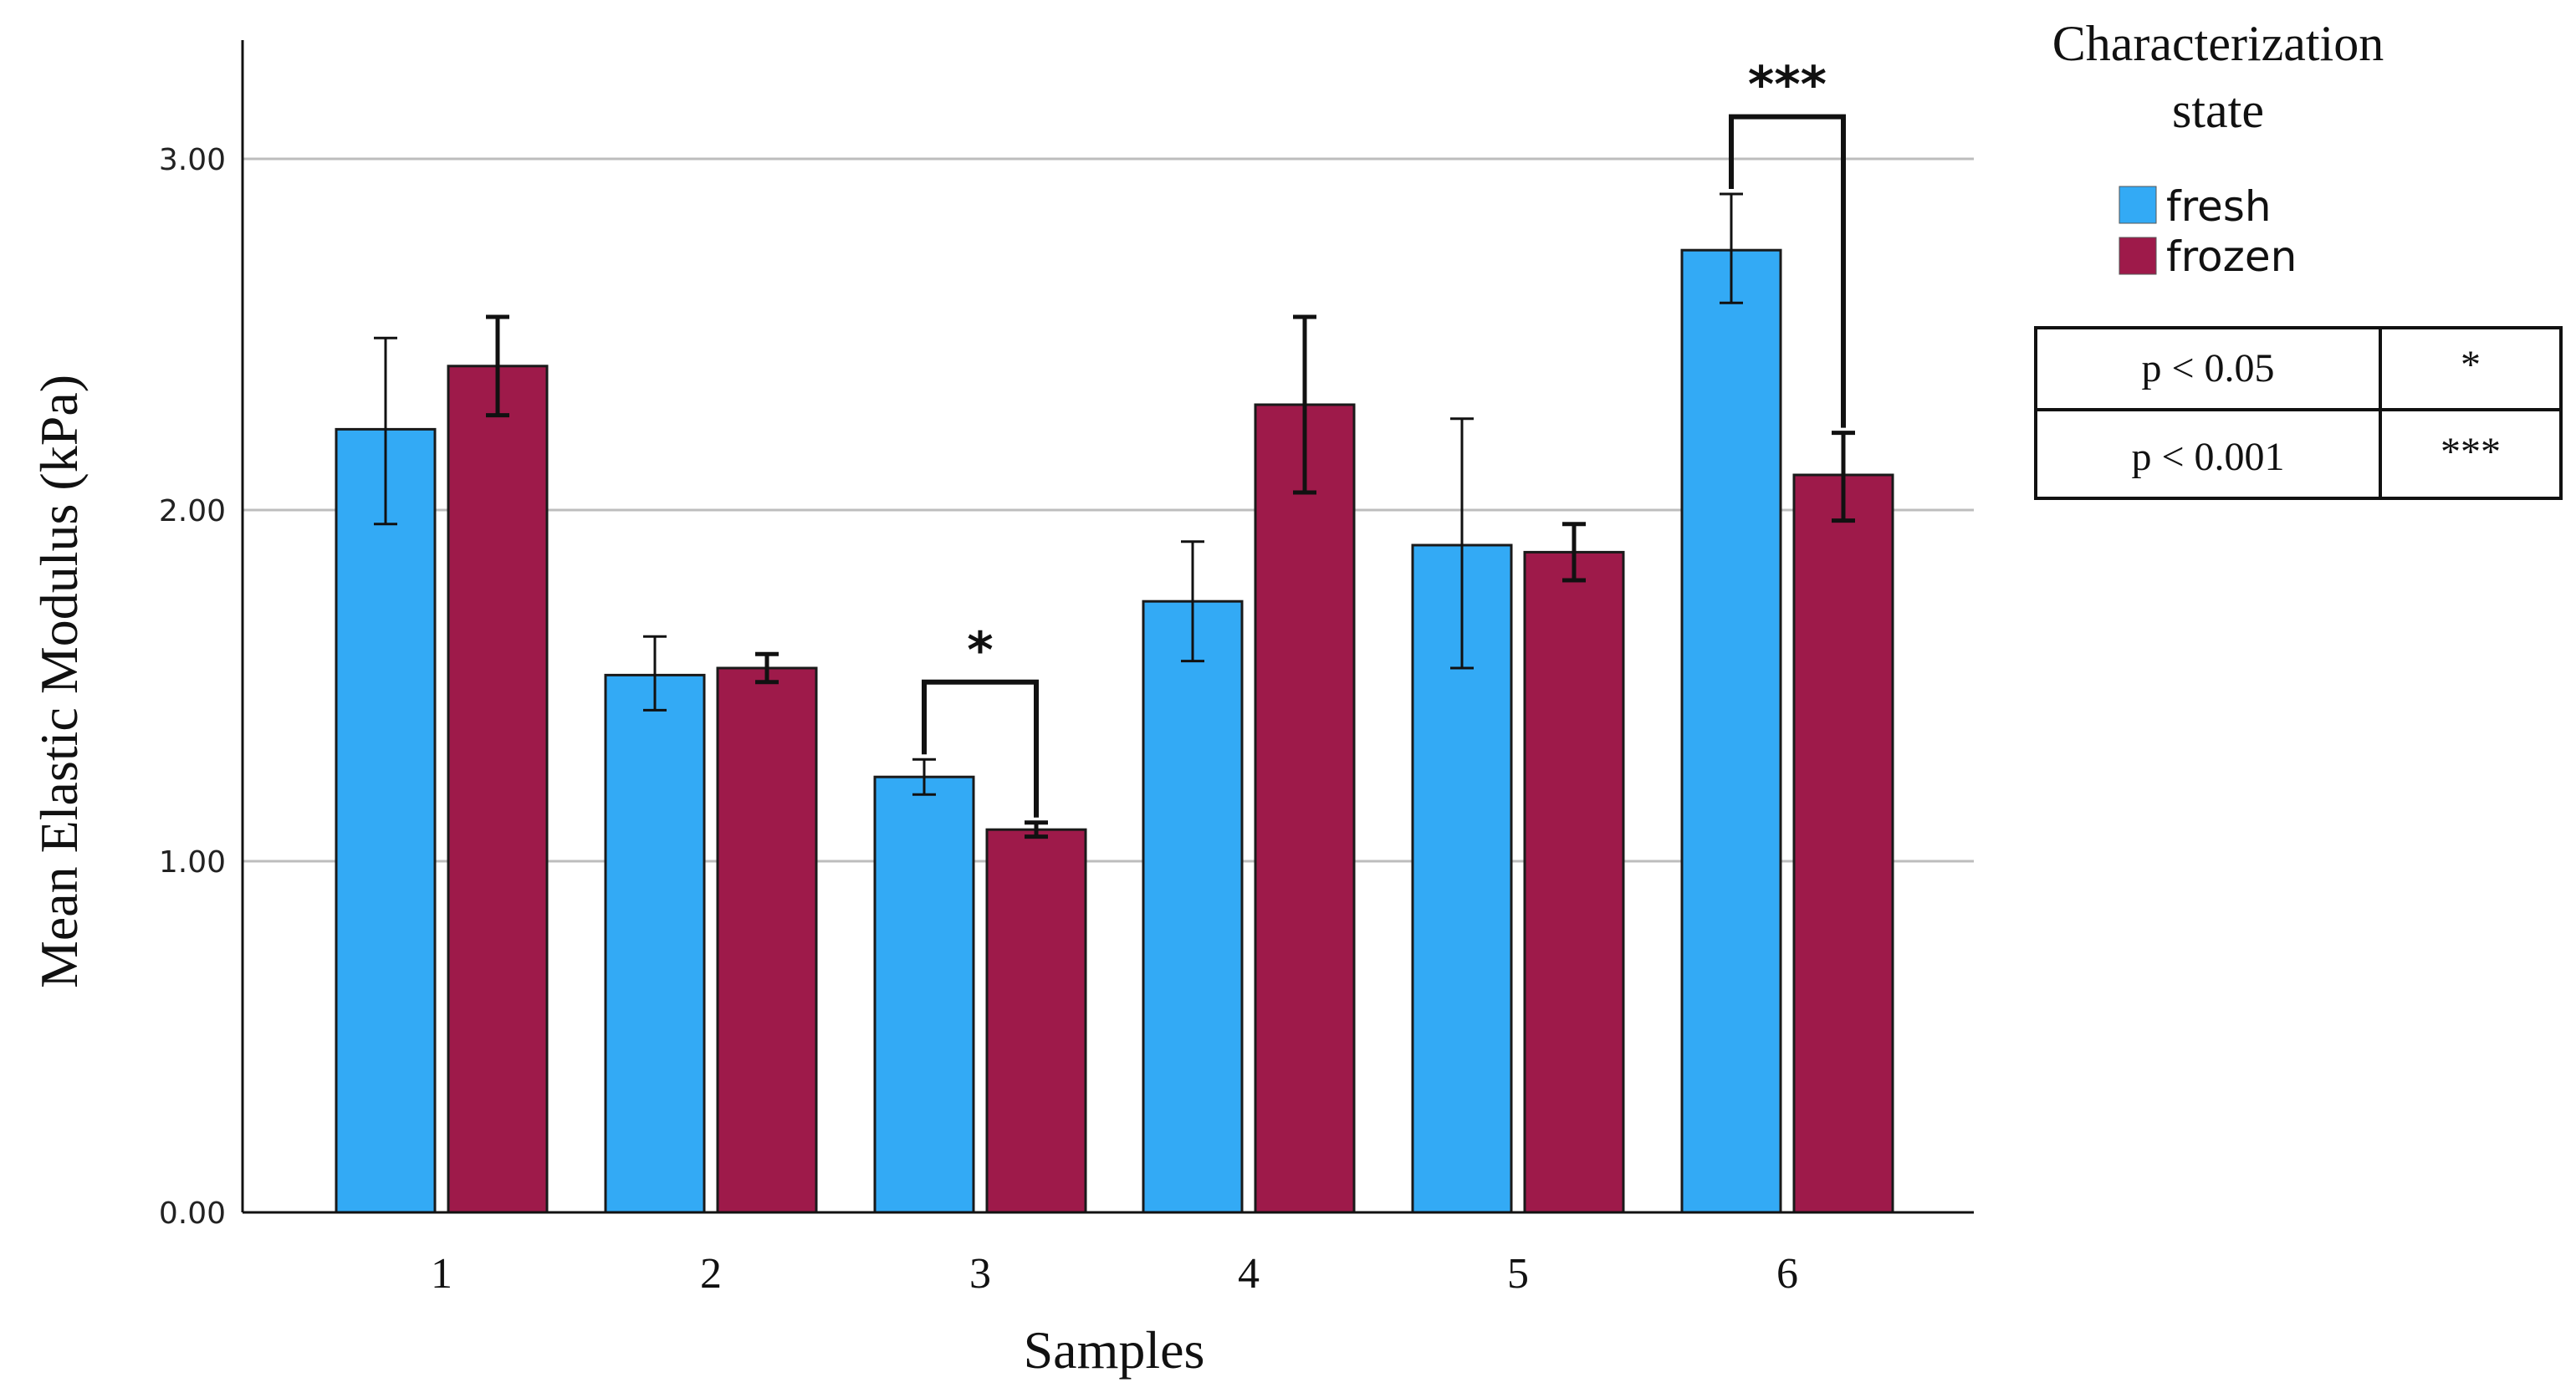 The height and width of the screenshot is (1398, 2576). I want to click on sig-table-condition-1: p < 0.05, so click(2207, 368).